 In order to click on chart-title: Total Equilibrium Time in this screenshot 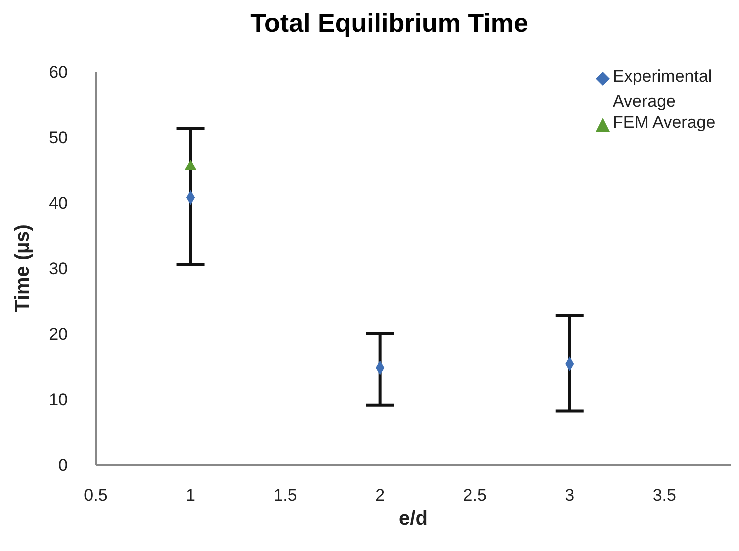, I will do `click(390, 24)`.